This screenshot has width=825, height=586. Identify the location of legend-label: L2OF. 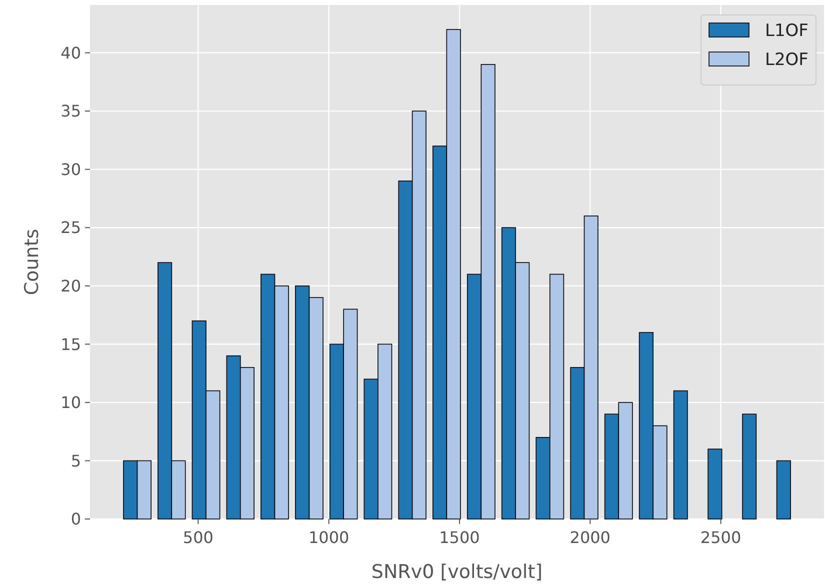
(786, 60).